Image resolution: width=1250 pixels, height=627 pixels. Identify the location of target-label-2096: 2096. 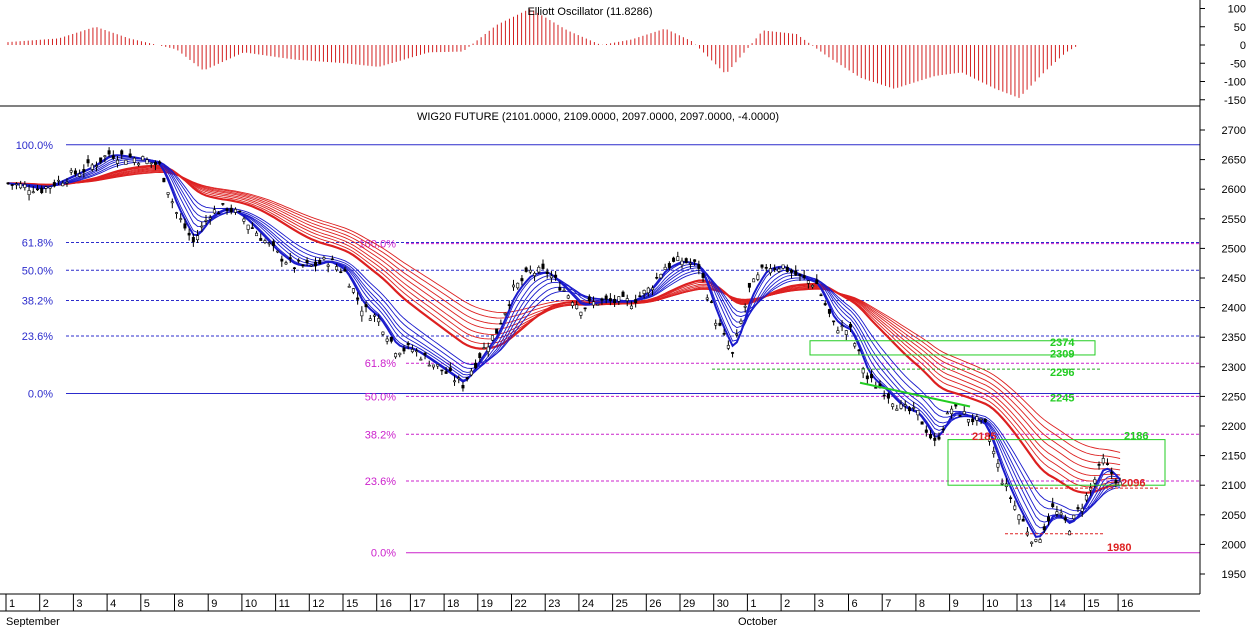
(1133, 484).